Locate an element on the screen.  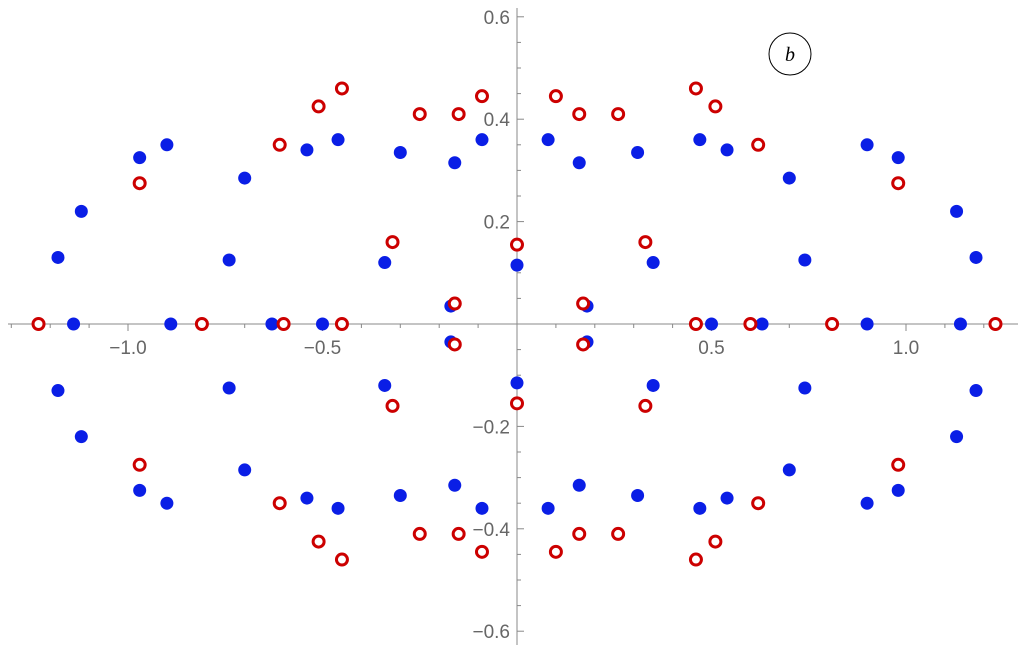
x-tick-label: 0.5 is located at coordinates (711, 348).